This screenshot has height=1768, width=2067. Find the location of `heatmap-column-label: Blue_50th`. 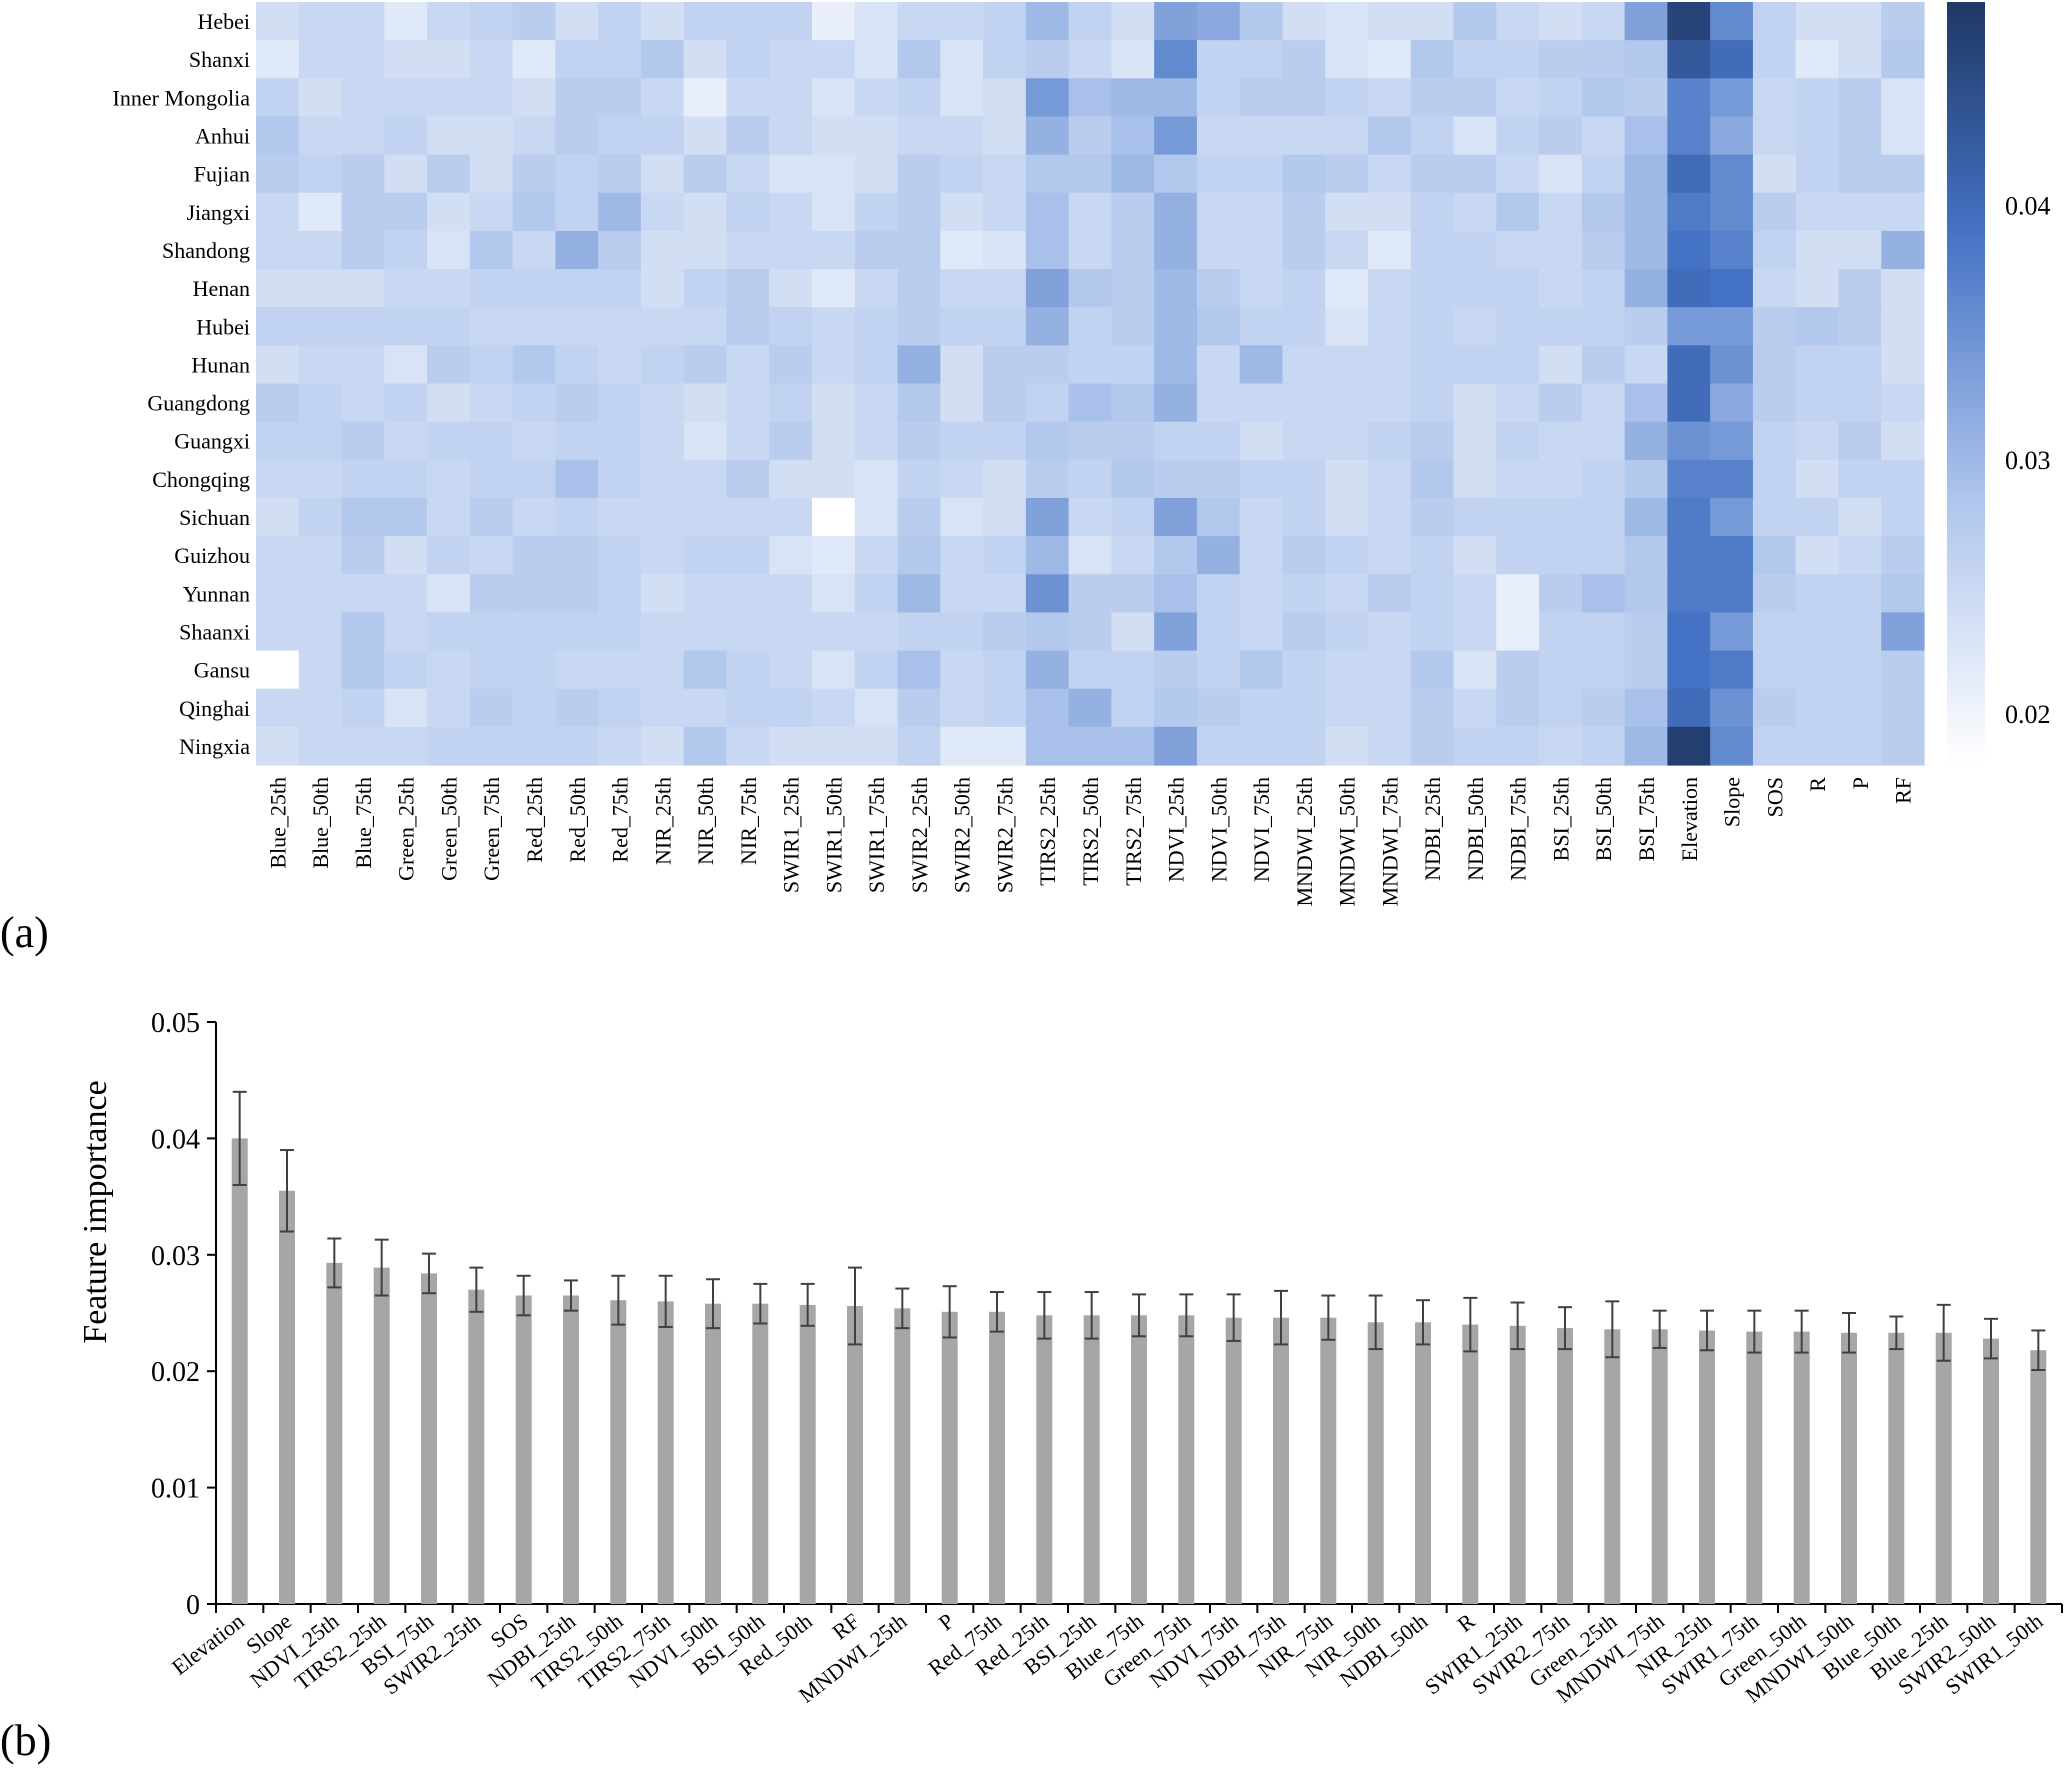

heatmap-column-label: Blue_50th is located at coordinates (320, 823).